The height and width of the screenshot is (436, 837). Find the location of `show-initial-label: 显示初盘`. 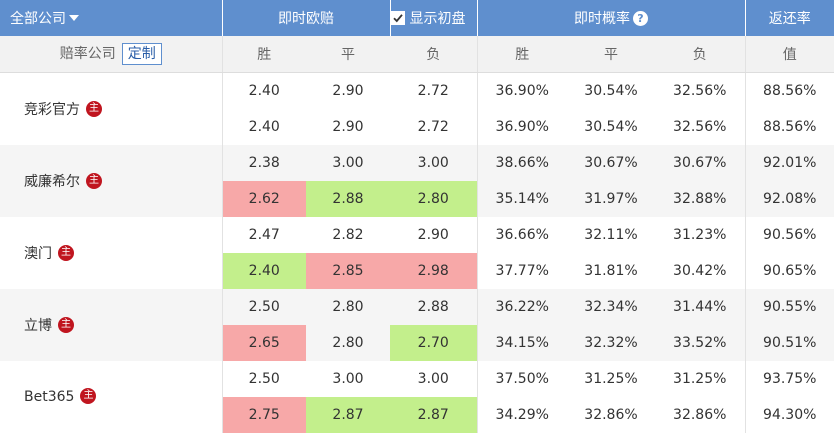

show-initial-label: 显示初盘 is located at coordinates (437, 19).